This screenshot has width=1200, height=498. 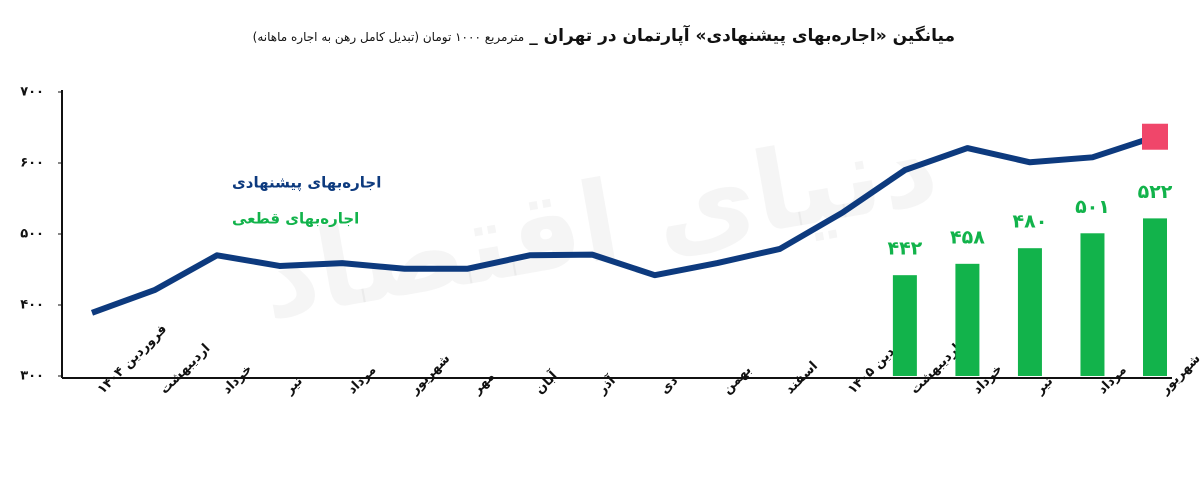 What do you see at coordinates (185, 369) in the screenshot?
I see `x-tick-label: اردیبهشت` at bounding box center [185, 369].